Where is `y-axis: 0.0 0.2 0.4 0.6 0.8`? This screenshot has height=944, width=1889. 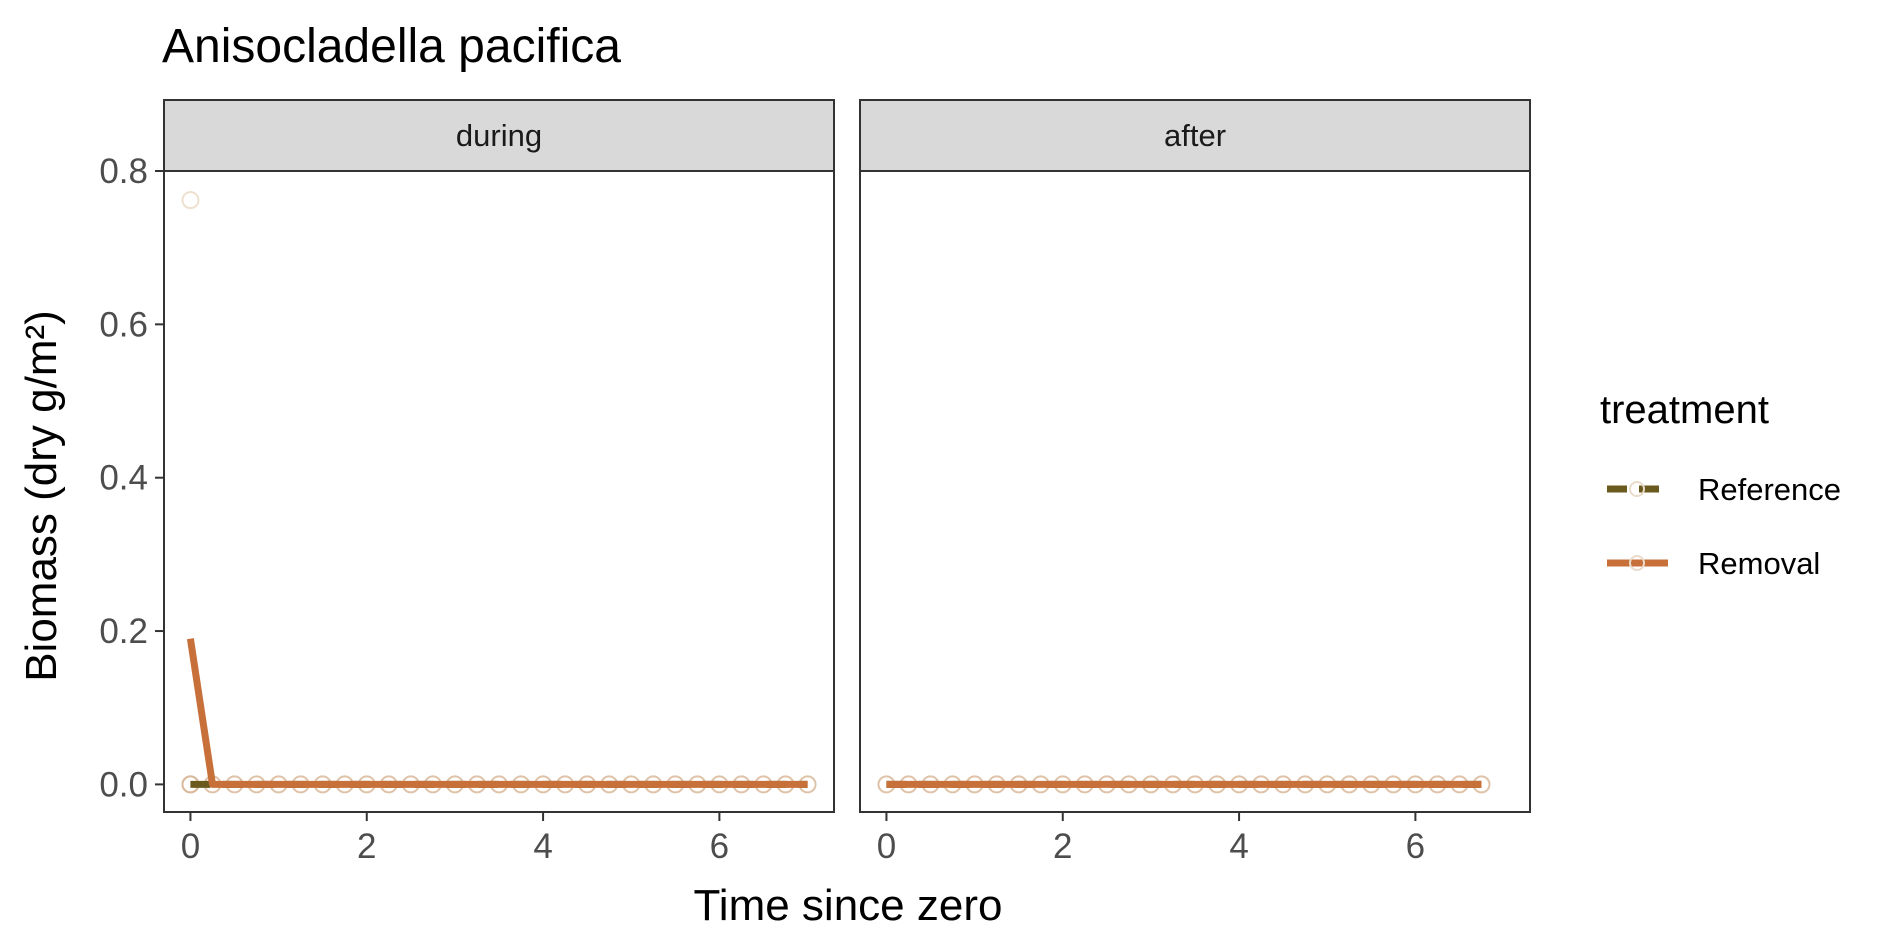 y-axis: 0.0 0.2 0.4 0.6 0.8 is located at coordinates (131, 478).